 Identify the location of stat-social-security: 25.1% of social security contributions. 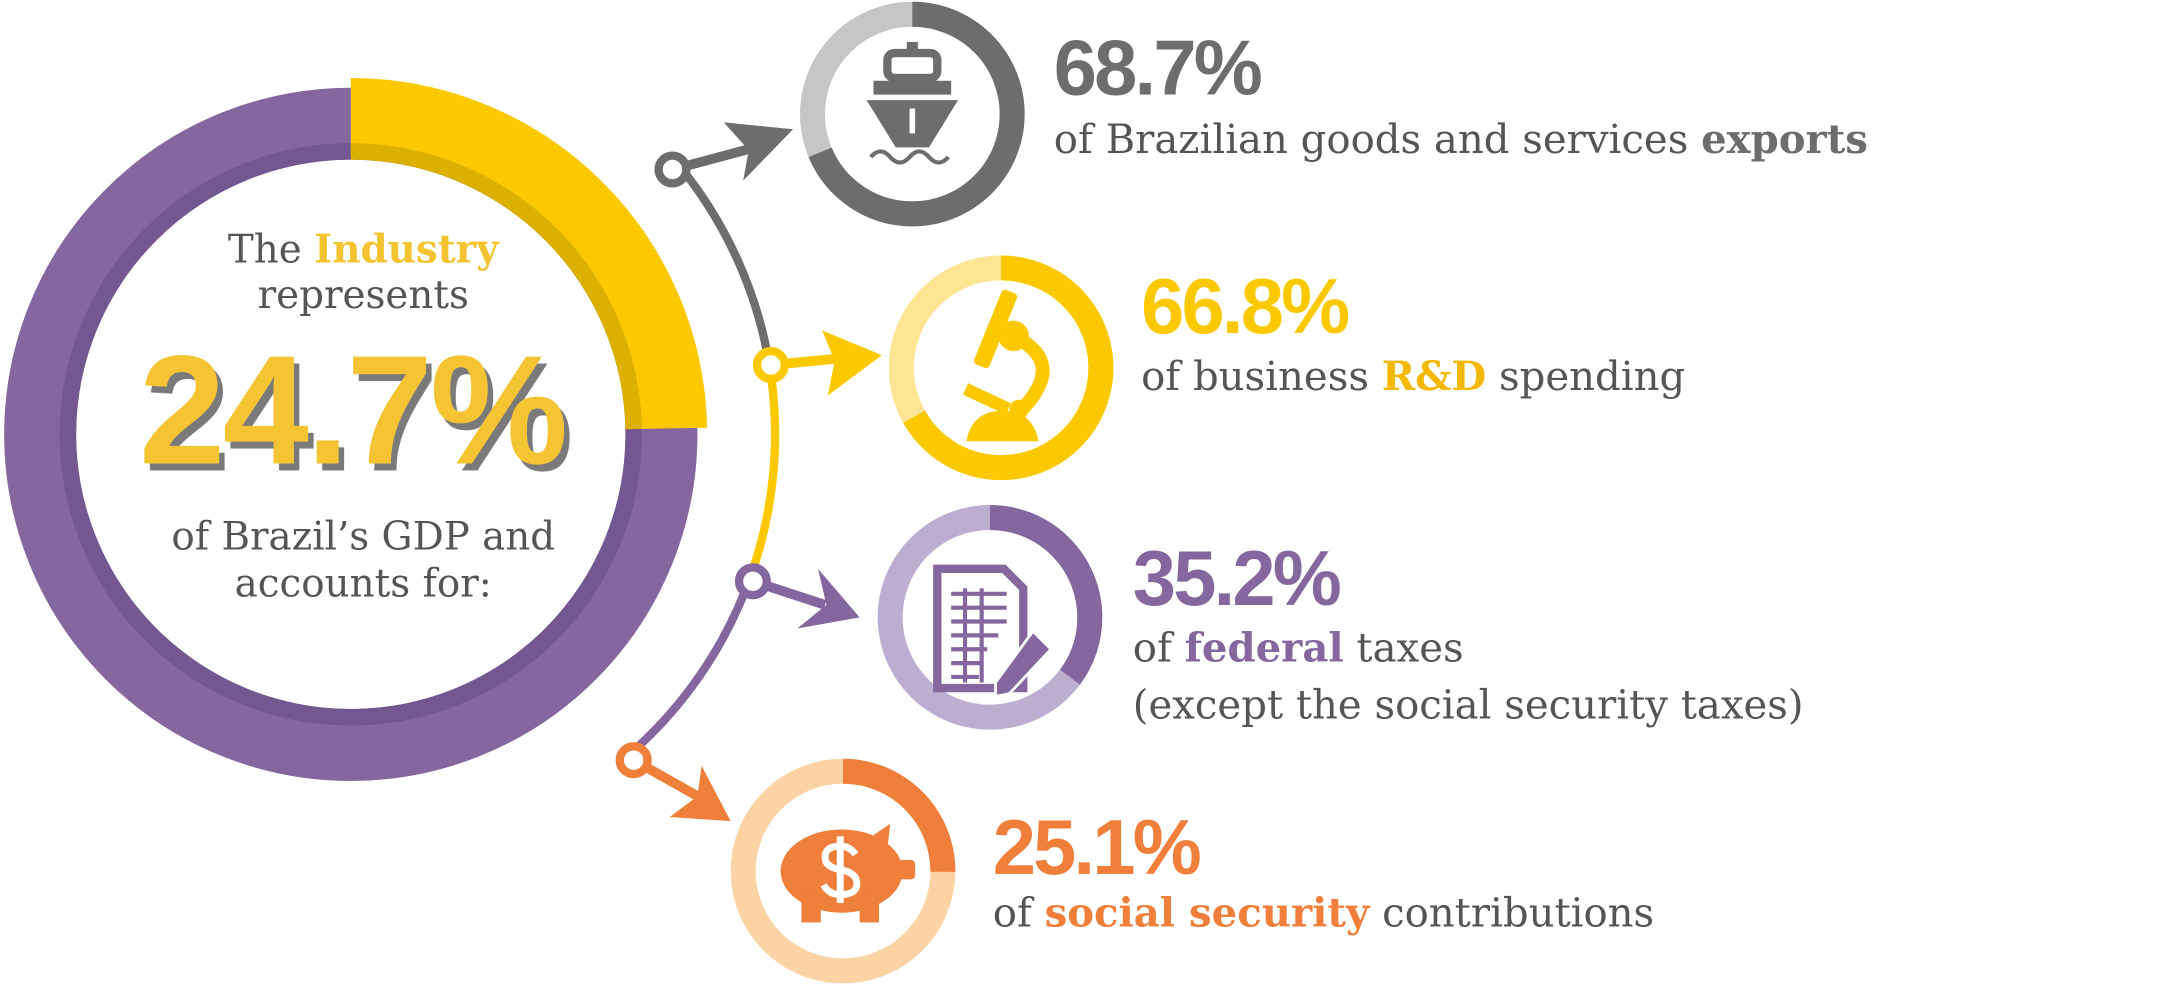
(1323, 871).